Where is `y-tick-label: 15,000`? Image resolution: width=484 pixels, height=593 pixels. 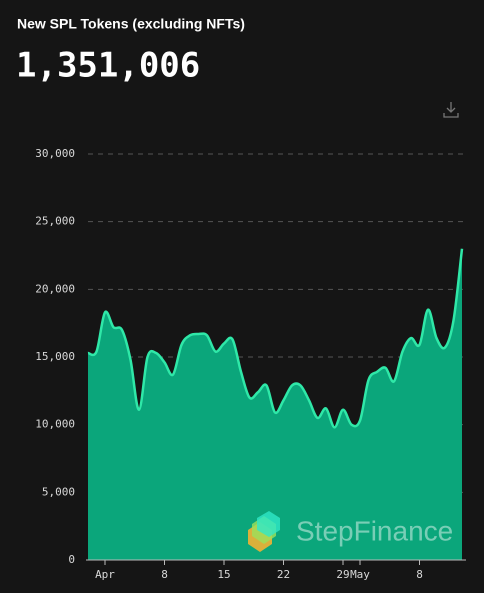 y-tick-label: 15,000 is located at coordinates (55, 356).